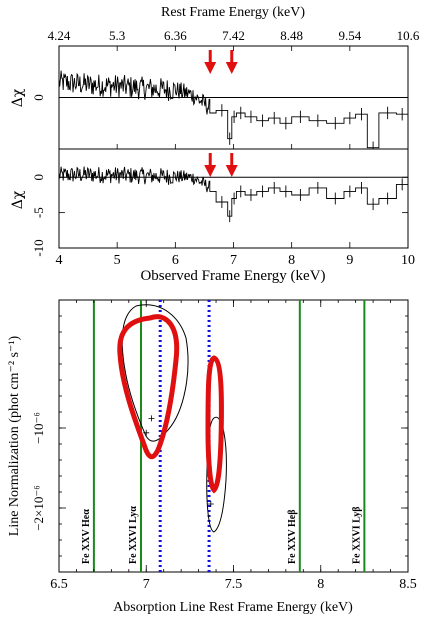  I want to click on top-tick-label: 9.54, so click(349, 35).